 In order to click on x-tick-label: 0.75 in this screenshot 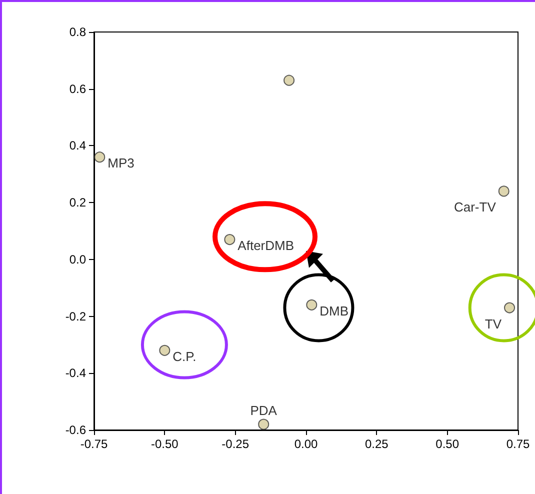, I will do `click(518, 444)`.